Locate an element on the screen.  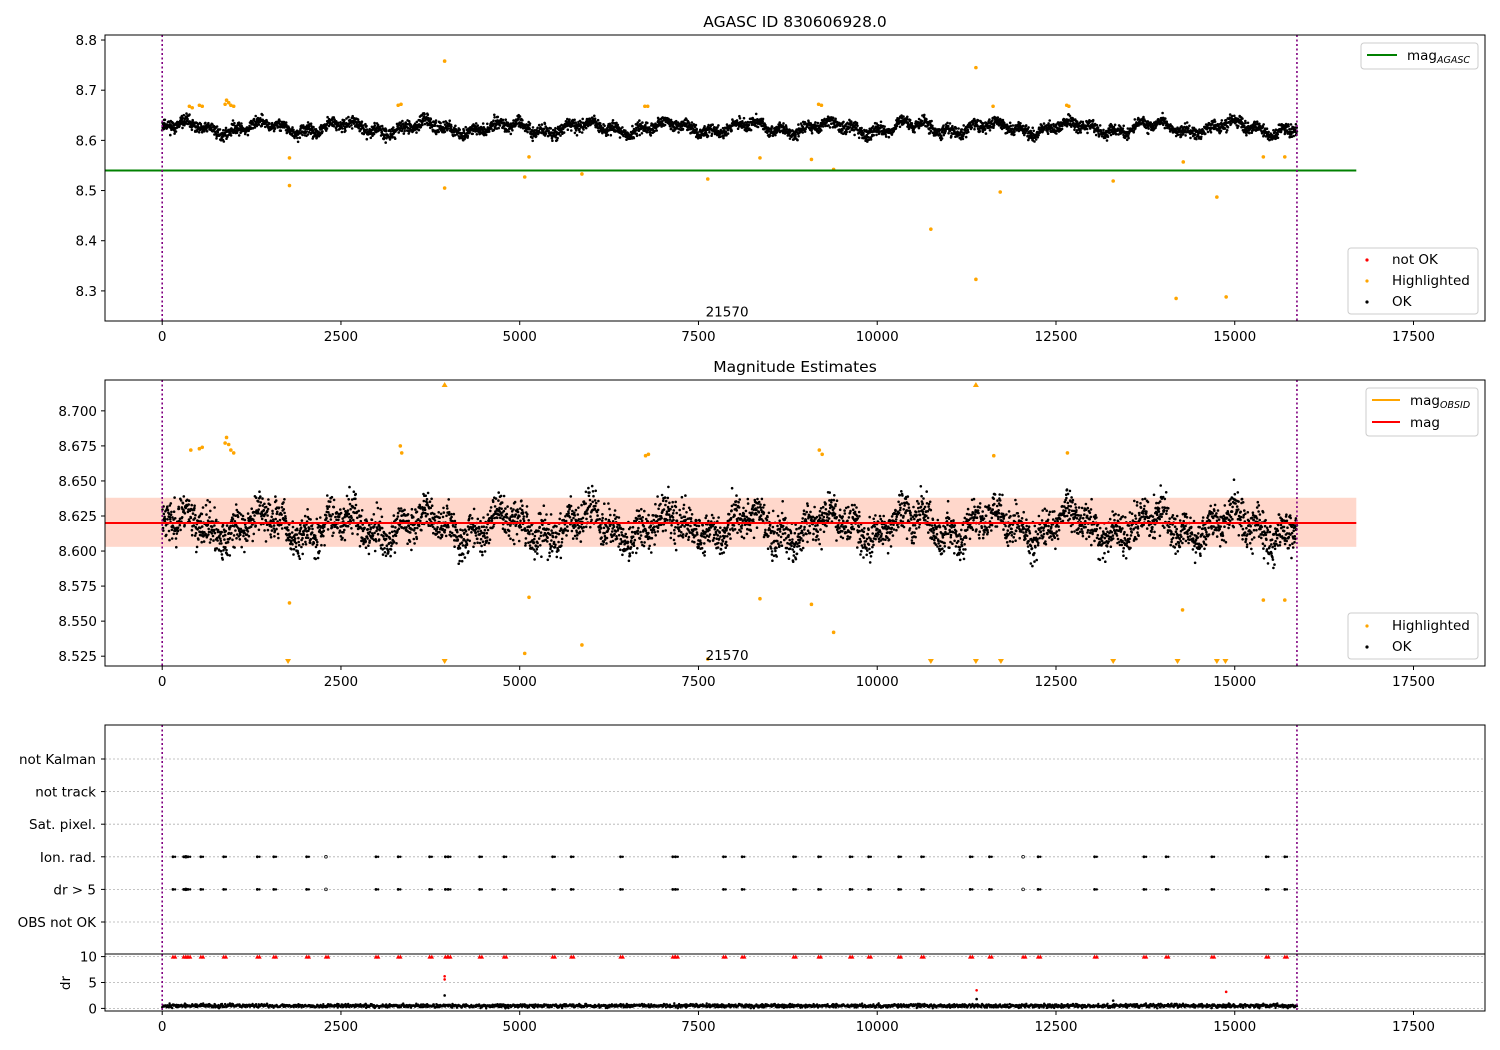
obsid-annotation: 21570 is located at coordinates (727, 312).